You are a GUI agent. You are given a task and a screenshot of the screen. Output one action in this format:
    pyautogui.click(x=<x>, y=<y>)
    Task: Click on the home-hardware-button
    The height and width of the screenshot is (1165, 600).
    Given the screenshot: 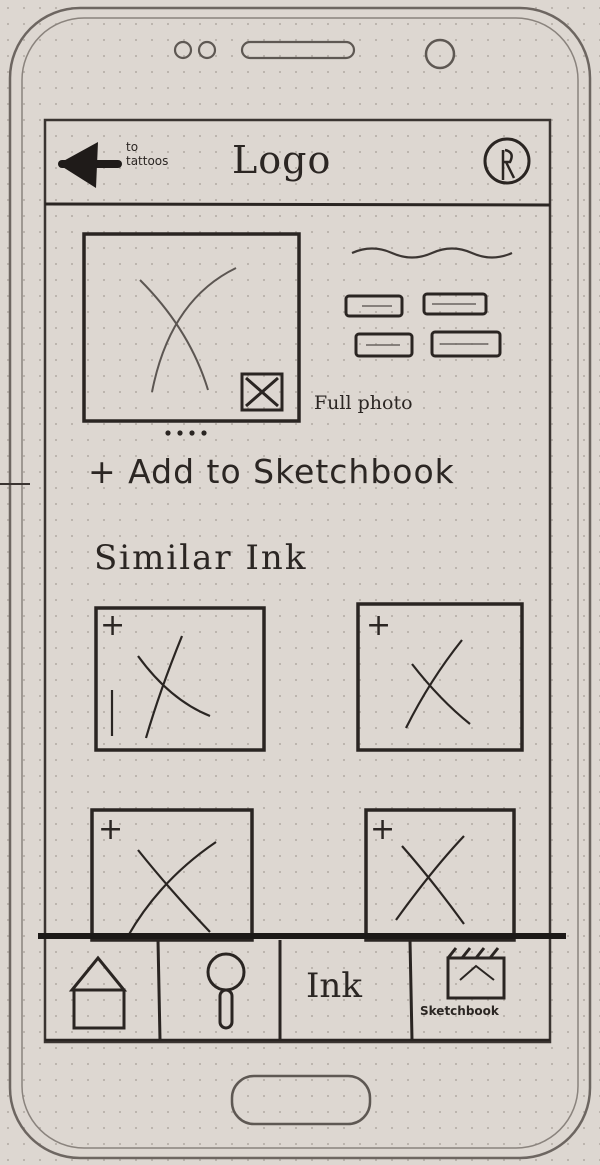 What is the action you would take?
    pyautogui.click(x=301, y=1100)
    